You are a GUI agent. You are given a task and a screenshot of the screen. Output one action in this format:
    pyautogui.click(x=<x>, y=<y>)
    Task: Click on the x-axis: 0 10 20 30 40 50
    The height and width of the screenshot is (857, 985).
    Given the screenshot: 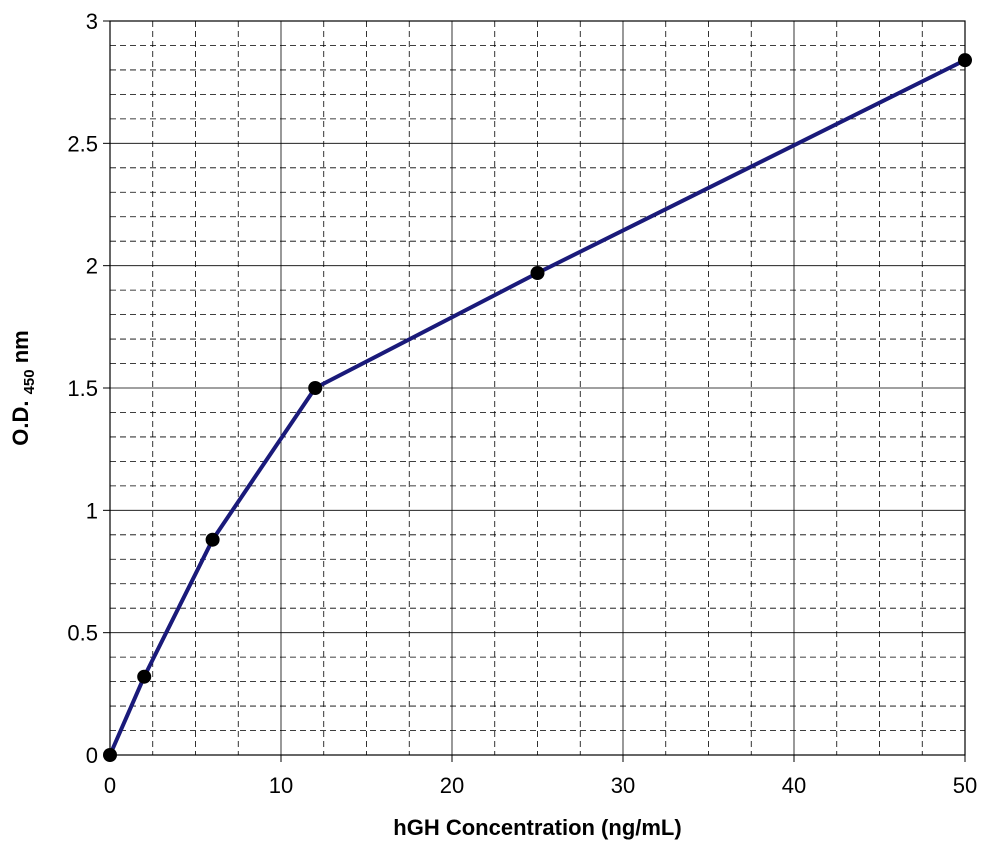 What is the action you would take?
    pyautogui.click(x=540, y=776)
    